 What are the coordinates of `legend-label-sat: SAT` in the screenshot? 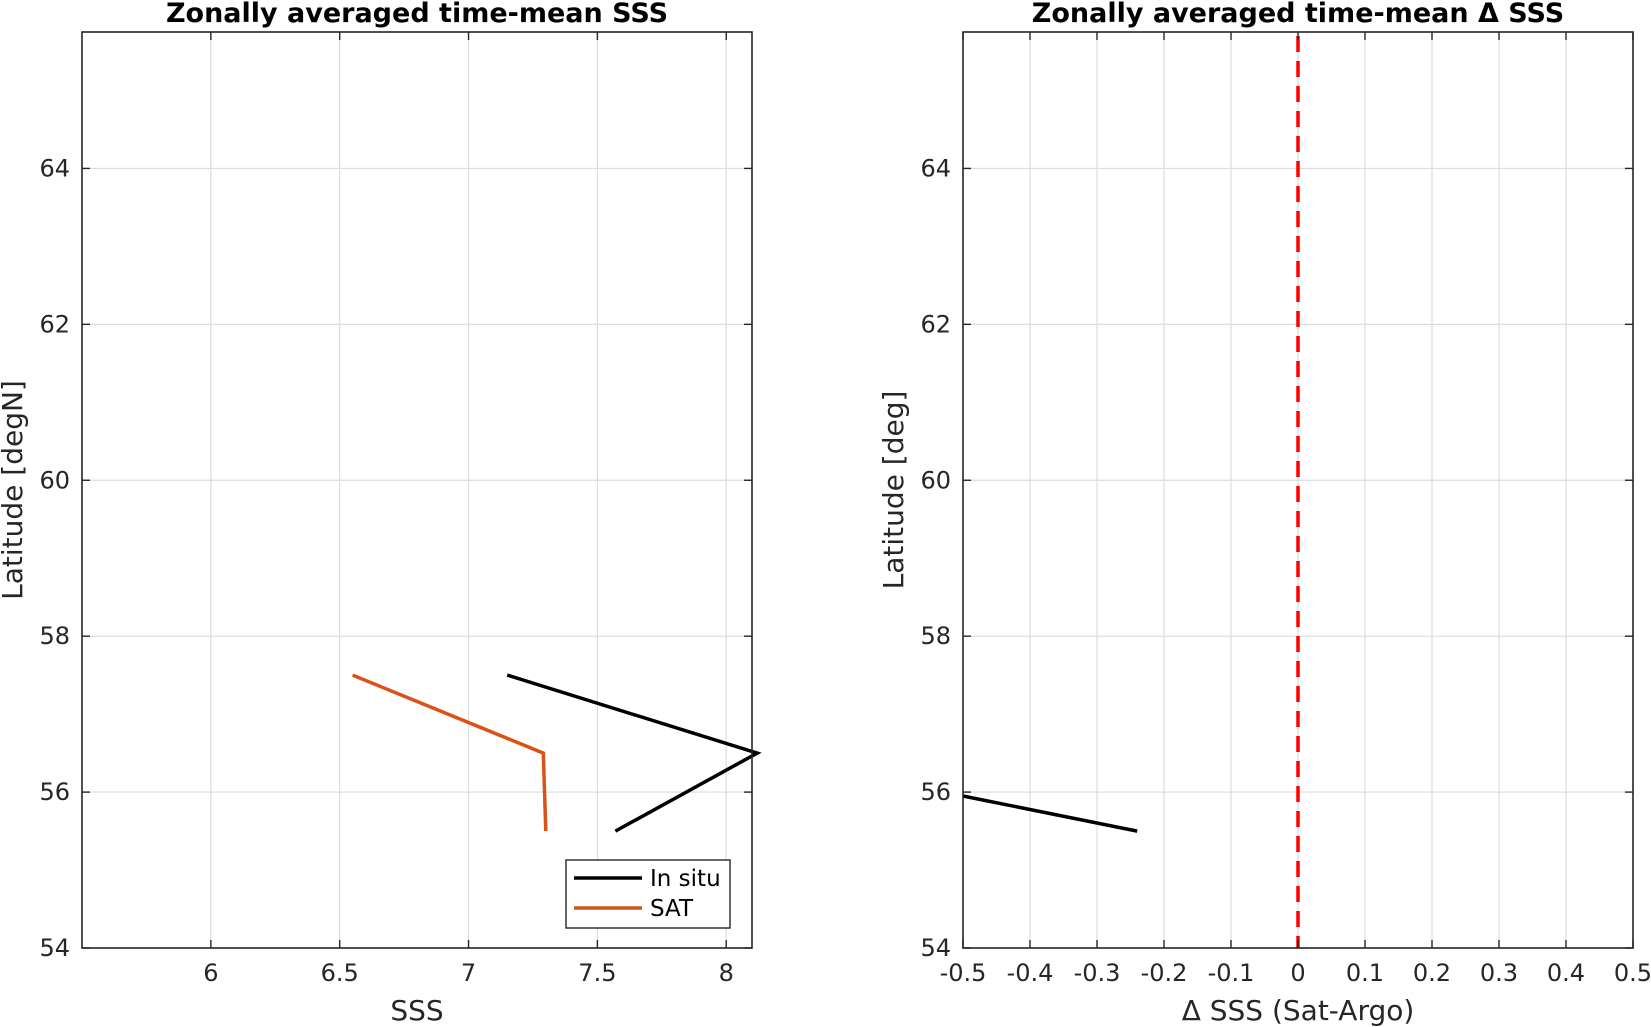 It's located at (672, 909).